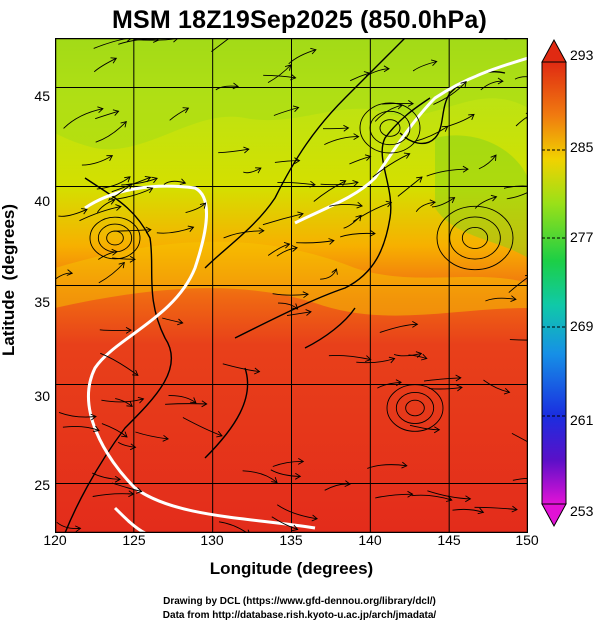 The width and height of the screenshot is (599, 625). Describe the element at coordinates (554, 50) in the screenshot. I see `colorbar-top-arrow` at that location.